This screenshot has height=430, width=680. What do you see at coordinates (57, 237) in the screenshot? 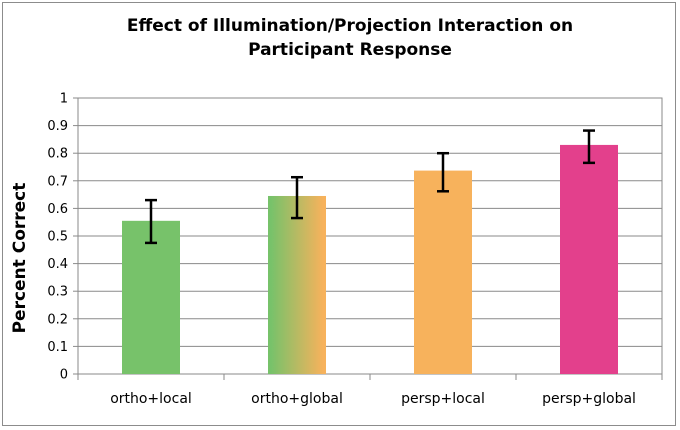
I see `y-tick-label: 0.5` at bounding box center [57, 237].